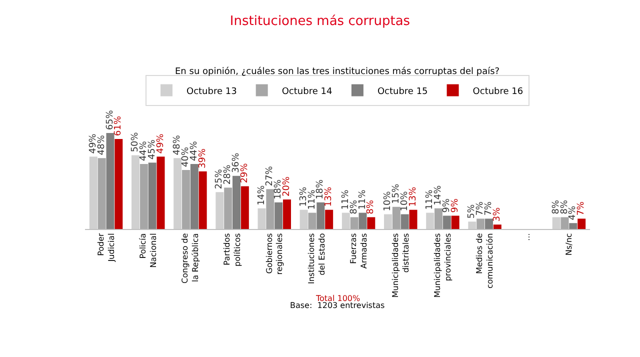 The width and height of the screenshot is (640, 357). I want to click on x-tick-label: Poder Judicial, so click(106, 247).